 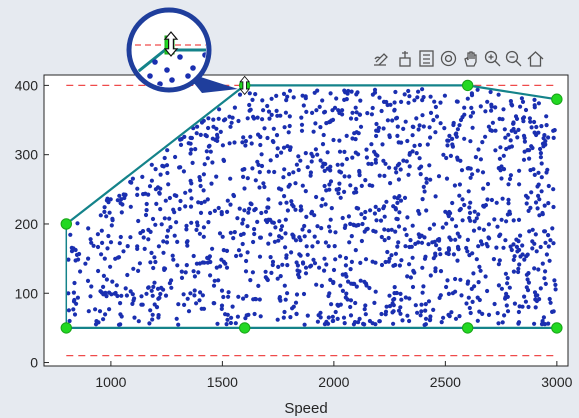 I want to click on zoom-in-icon, so click(x=492, y=58).